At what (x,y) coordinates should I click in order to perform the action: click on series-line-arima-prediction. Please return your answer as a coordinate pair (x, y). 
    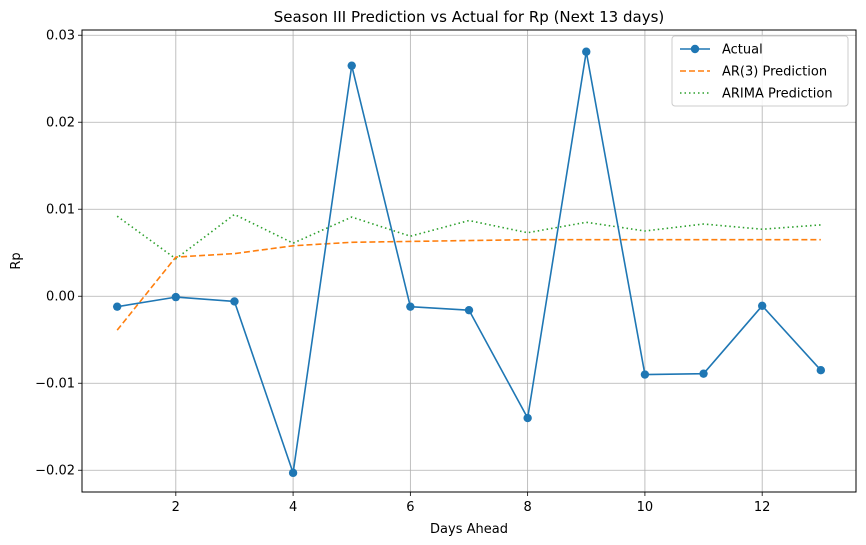
    Looking at the image, I should click on (468, 236).